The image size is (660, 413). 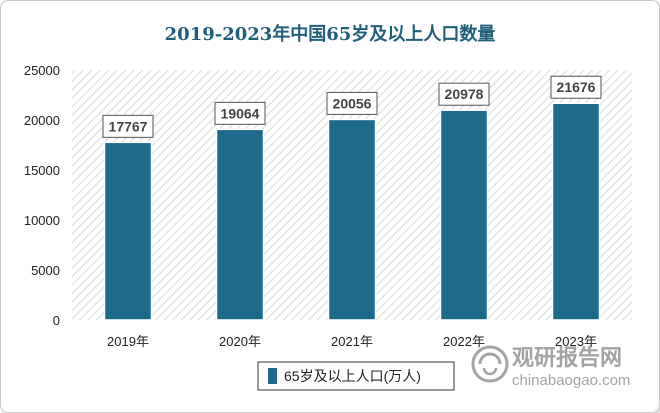 What do you see at coordinates (42, 220) in the screenshot?
I see `y-tick-label: 10000` at bounding box center [42, 220].